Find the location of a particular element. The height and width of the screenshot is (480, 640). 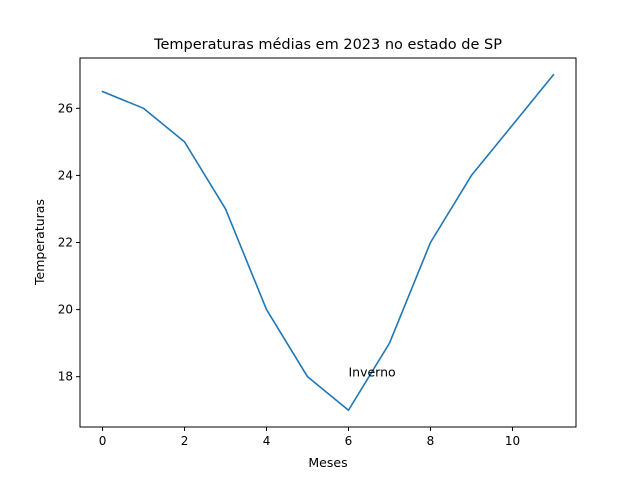

y-tick-label: 22 is located at coordinates (65, 243).